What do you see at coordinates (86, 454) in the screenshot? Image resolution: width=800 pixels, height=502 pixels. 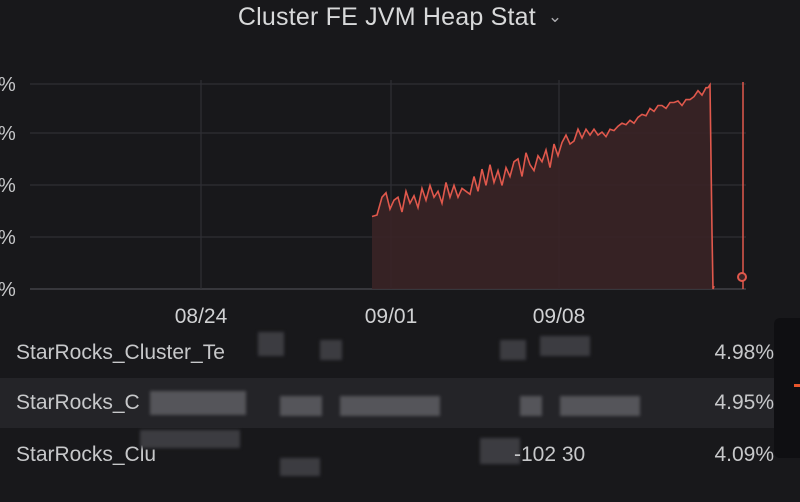 I see `legend-series-name: StarRocks_Clu` at bounding box center [86, 454].